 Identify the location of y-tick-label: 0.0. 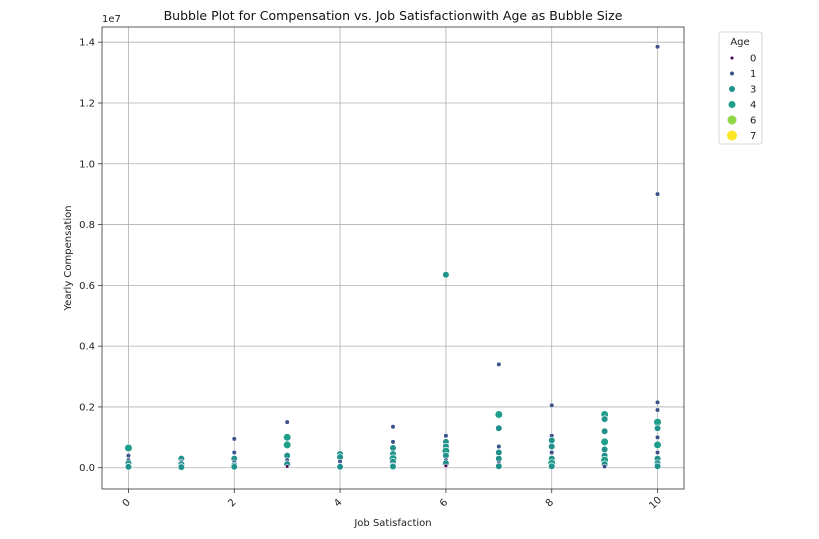
(87, 468).